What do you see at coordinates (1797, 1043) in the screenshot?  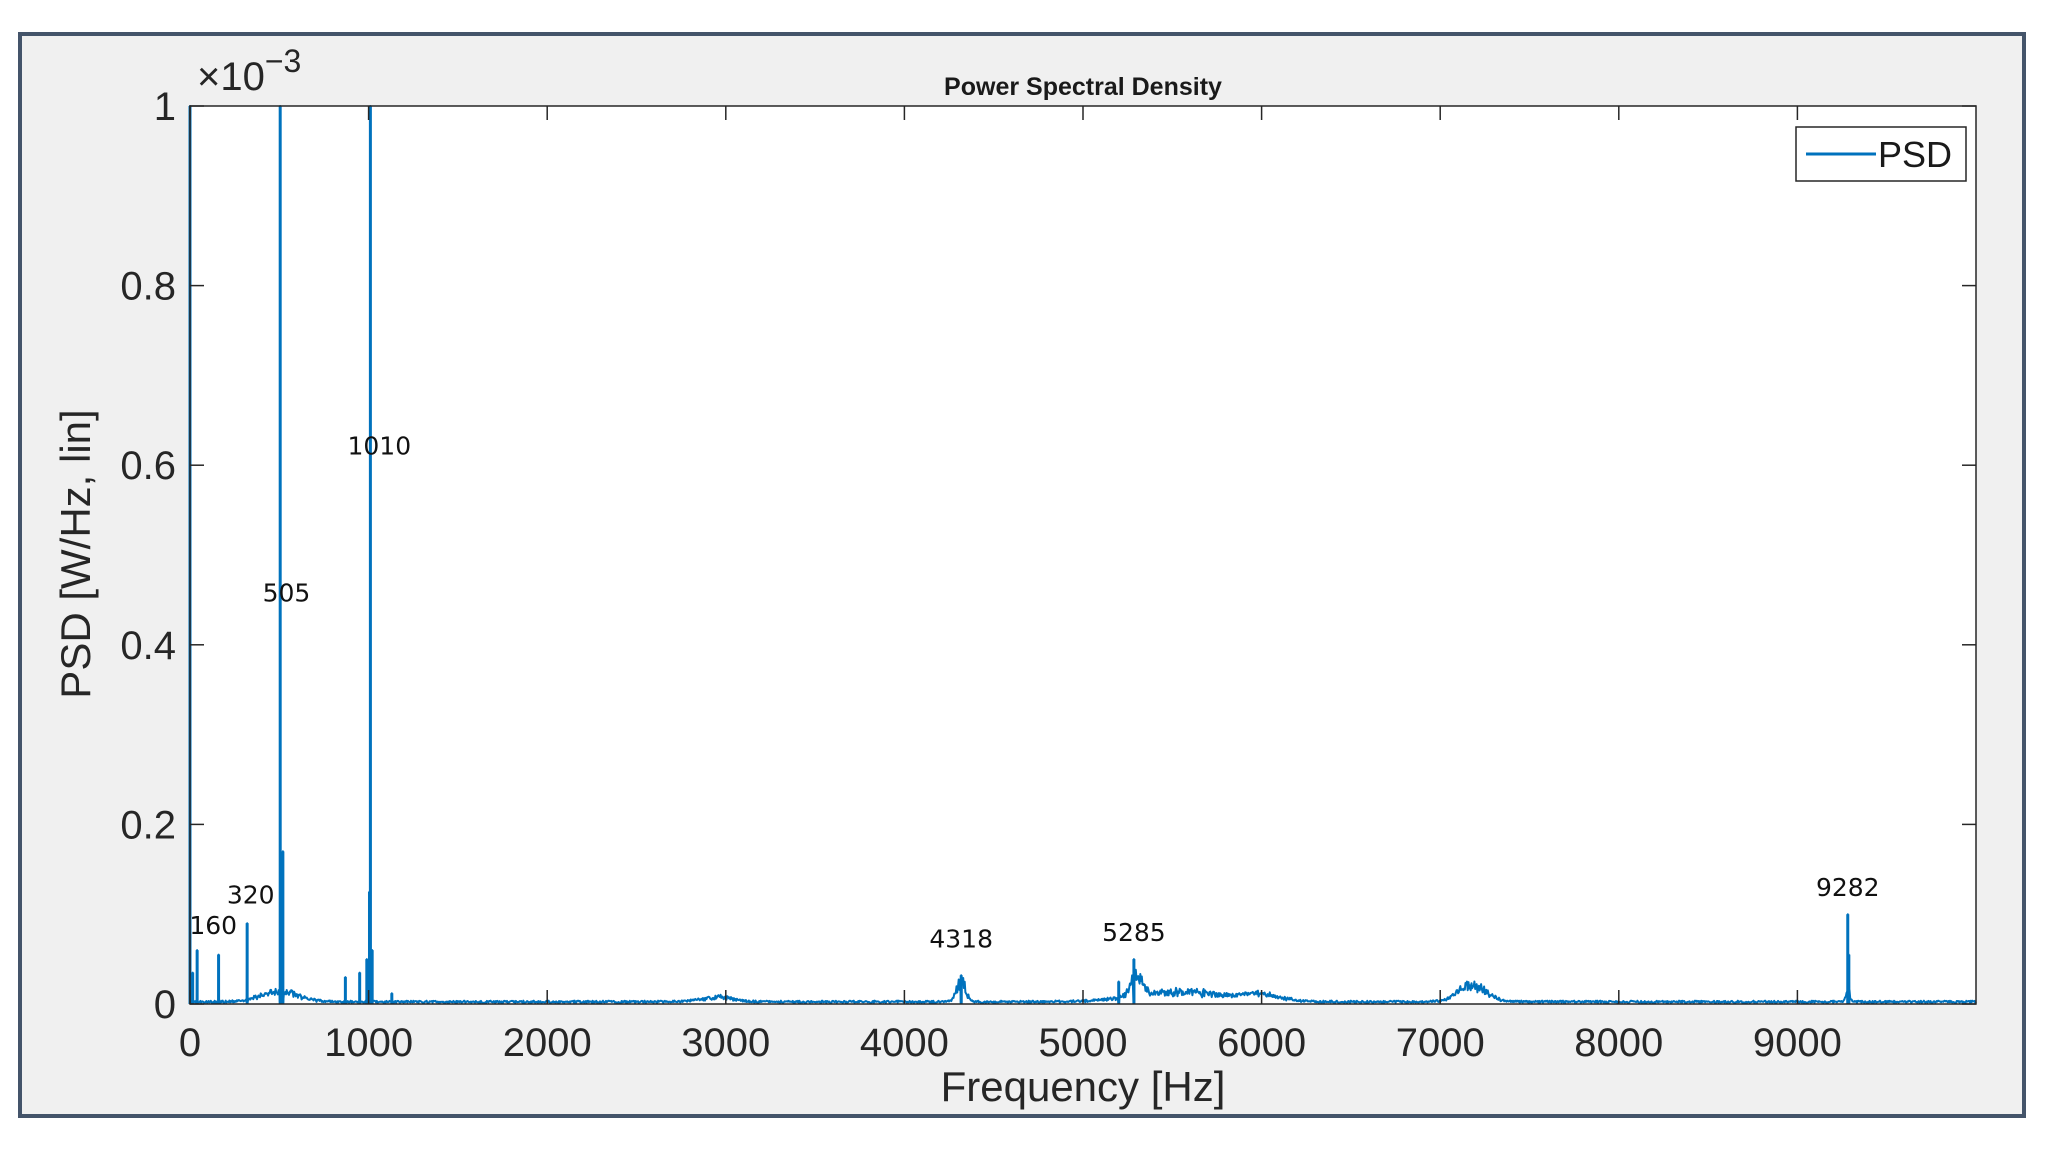 I see `x-tick-label-9000: 9000` at bounding box center [1797, 1043].